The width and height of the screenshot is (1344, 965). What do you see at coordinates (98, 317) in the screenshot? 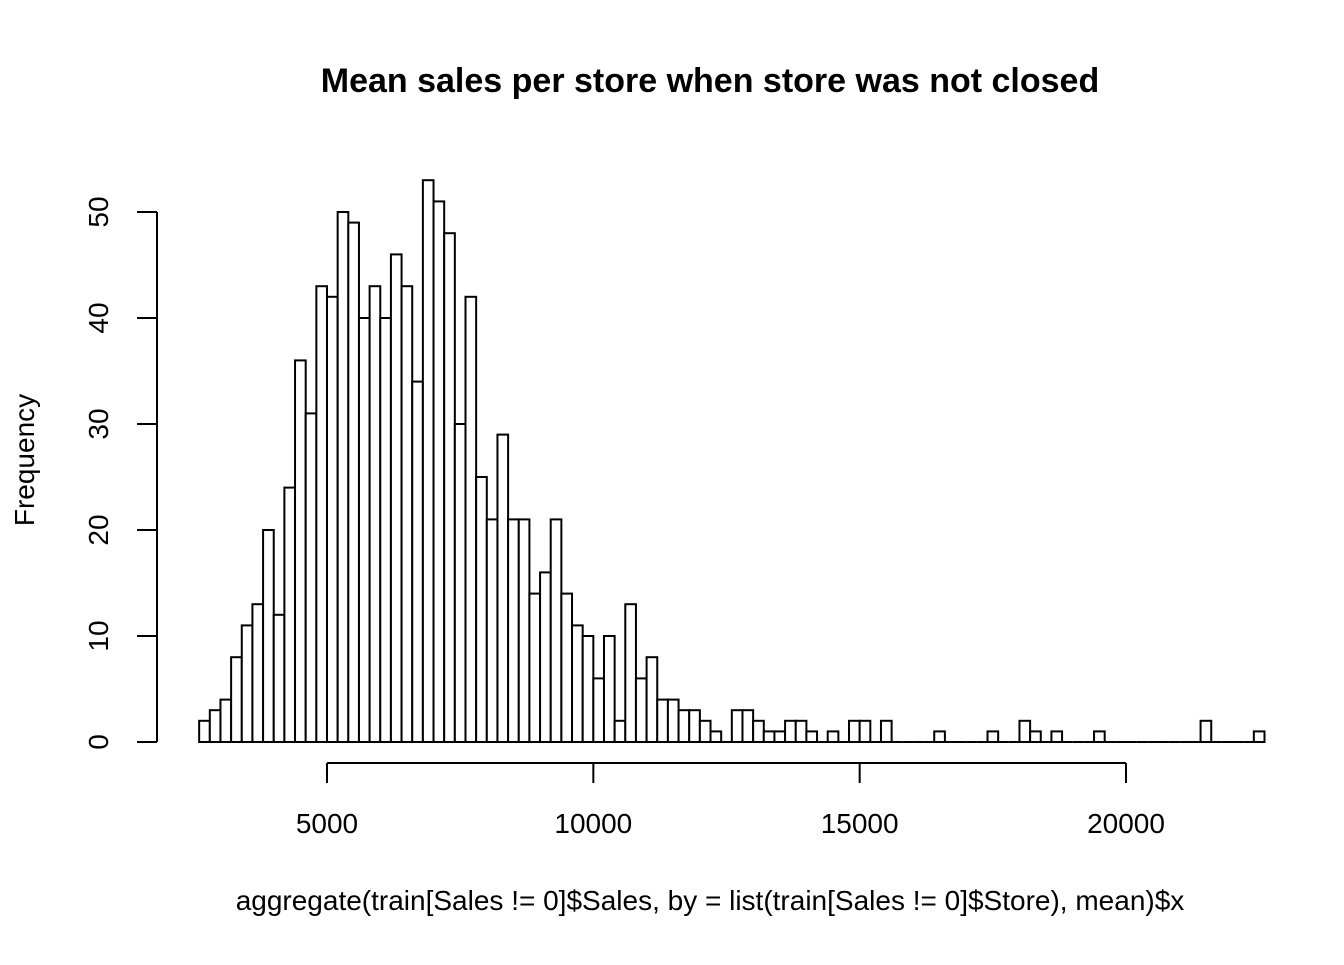
I see `y-tick-label: 40` at bounding box center [98, 317].